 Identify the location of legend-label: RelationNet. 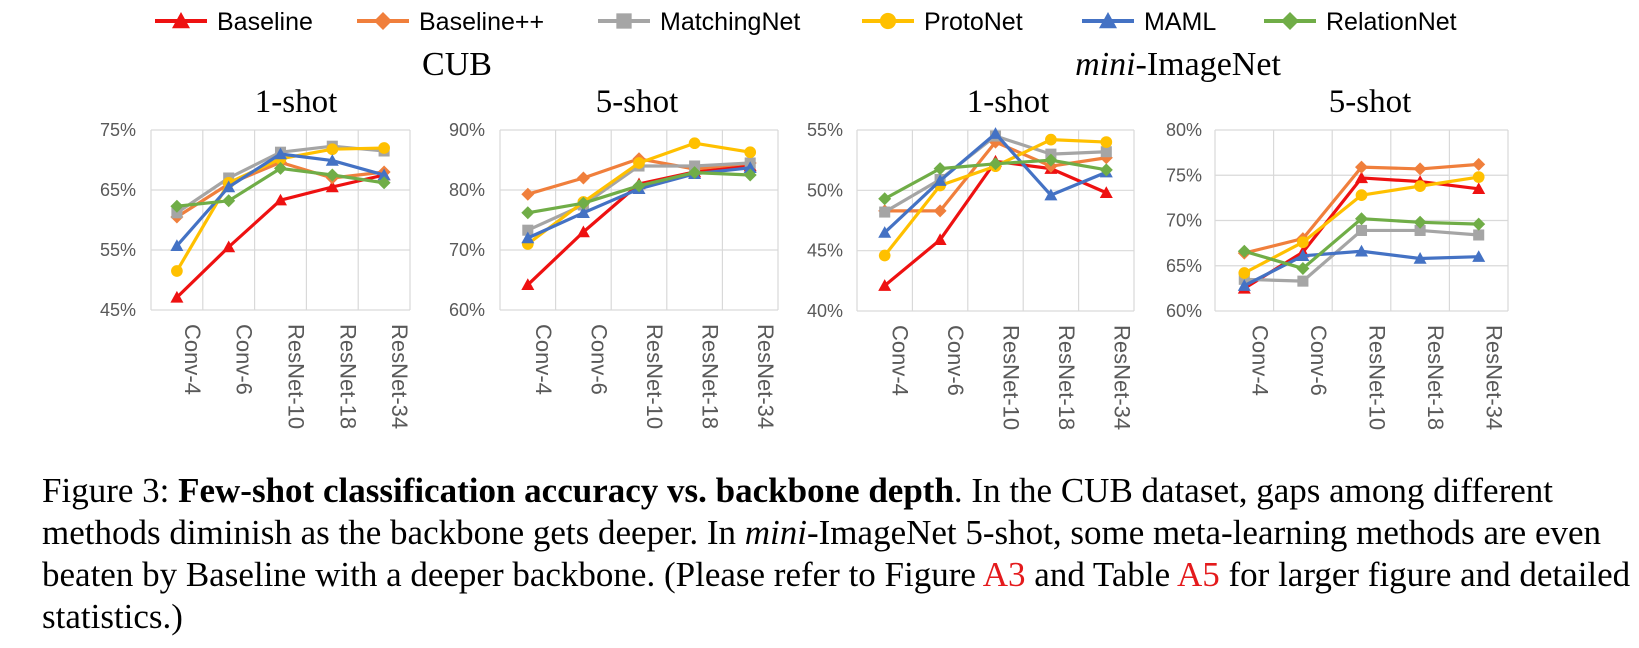
(1391, 22).